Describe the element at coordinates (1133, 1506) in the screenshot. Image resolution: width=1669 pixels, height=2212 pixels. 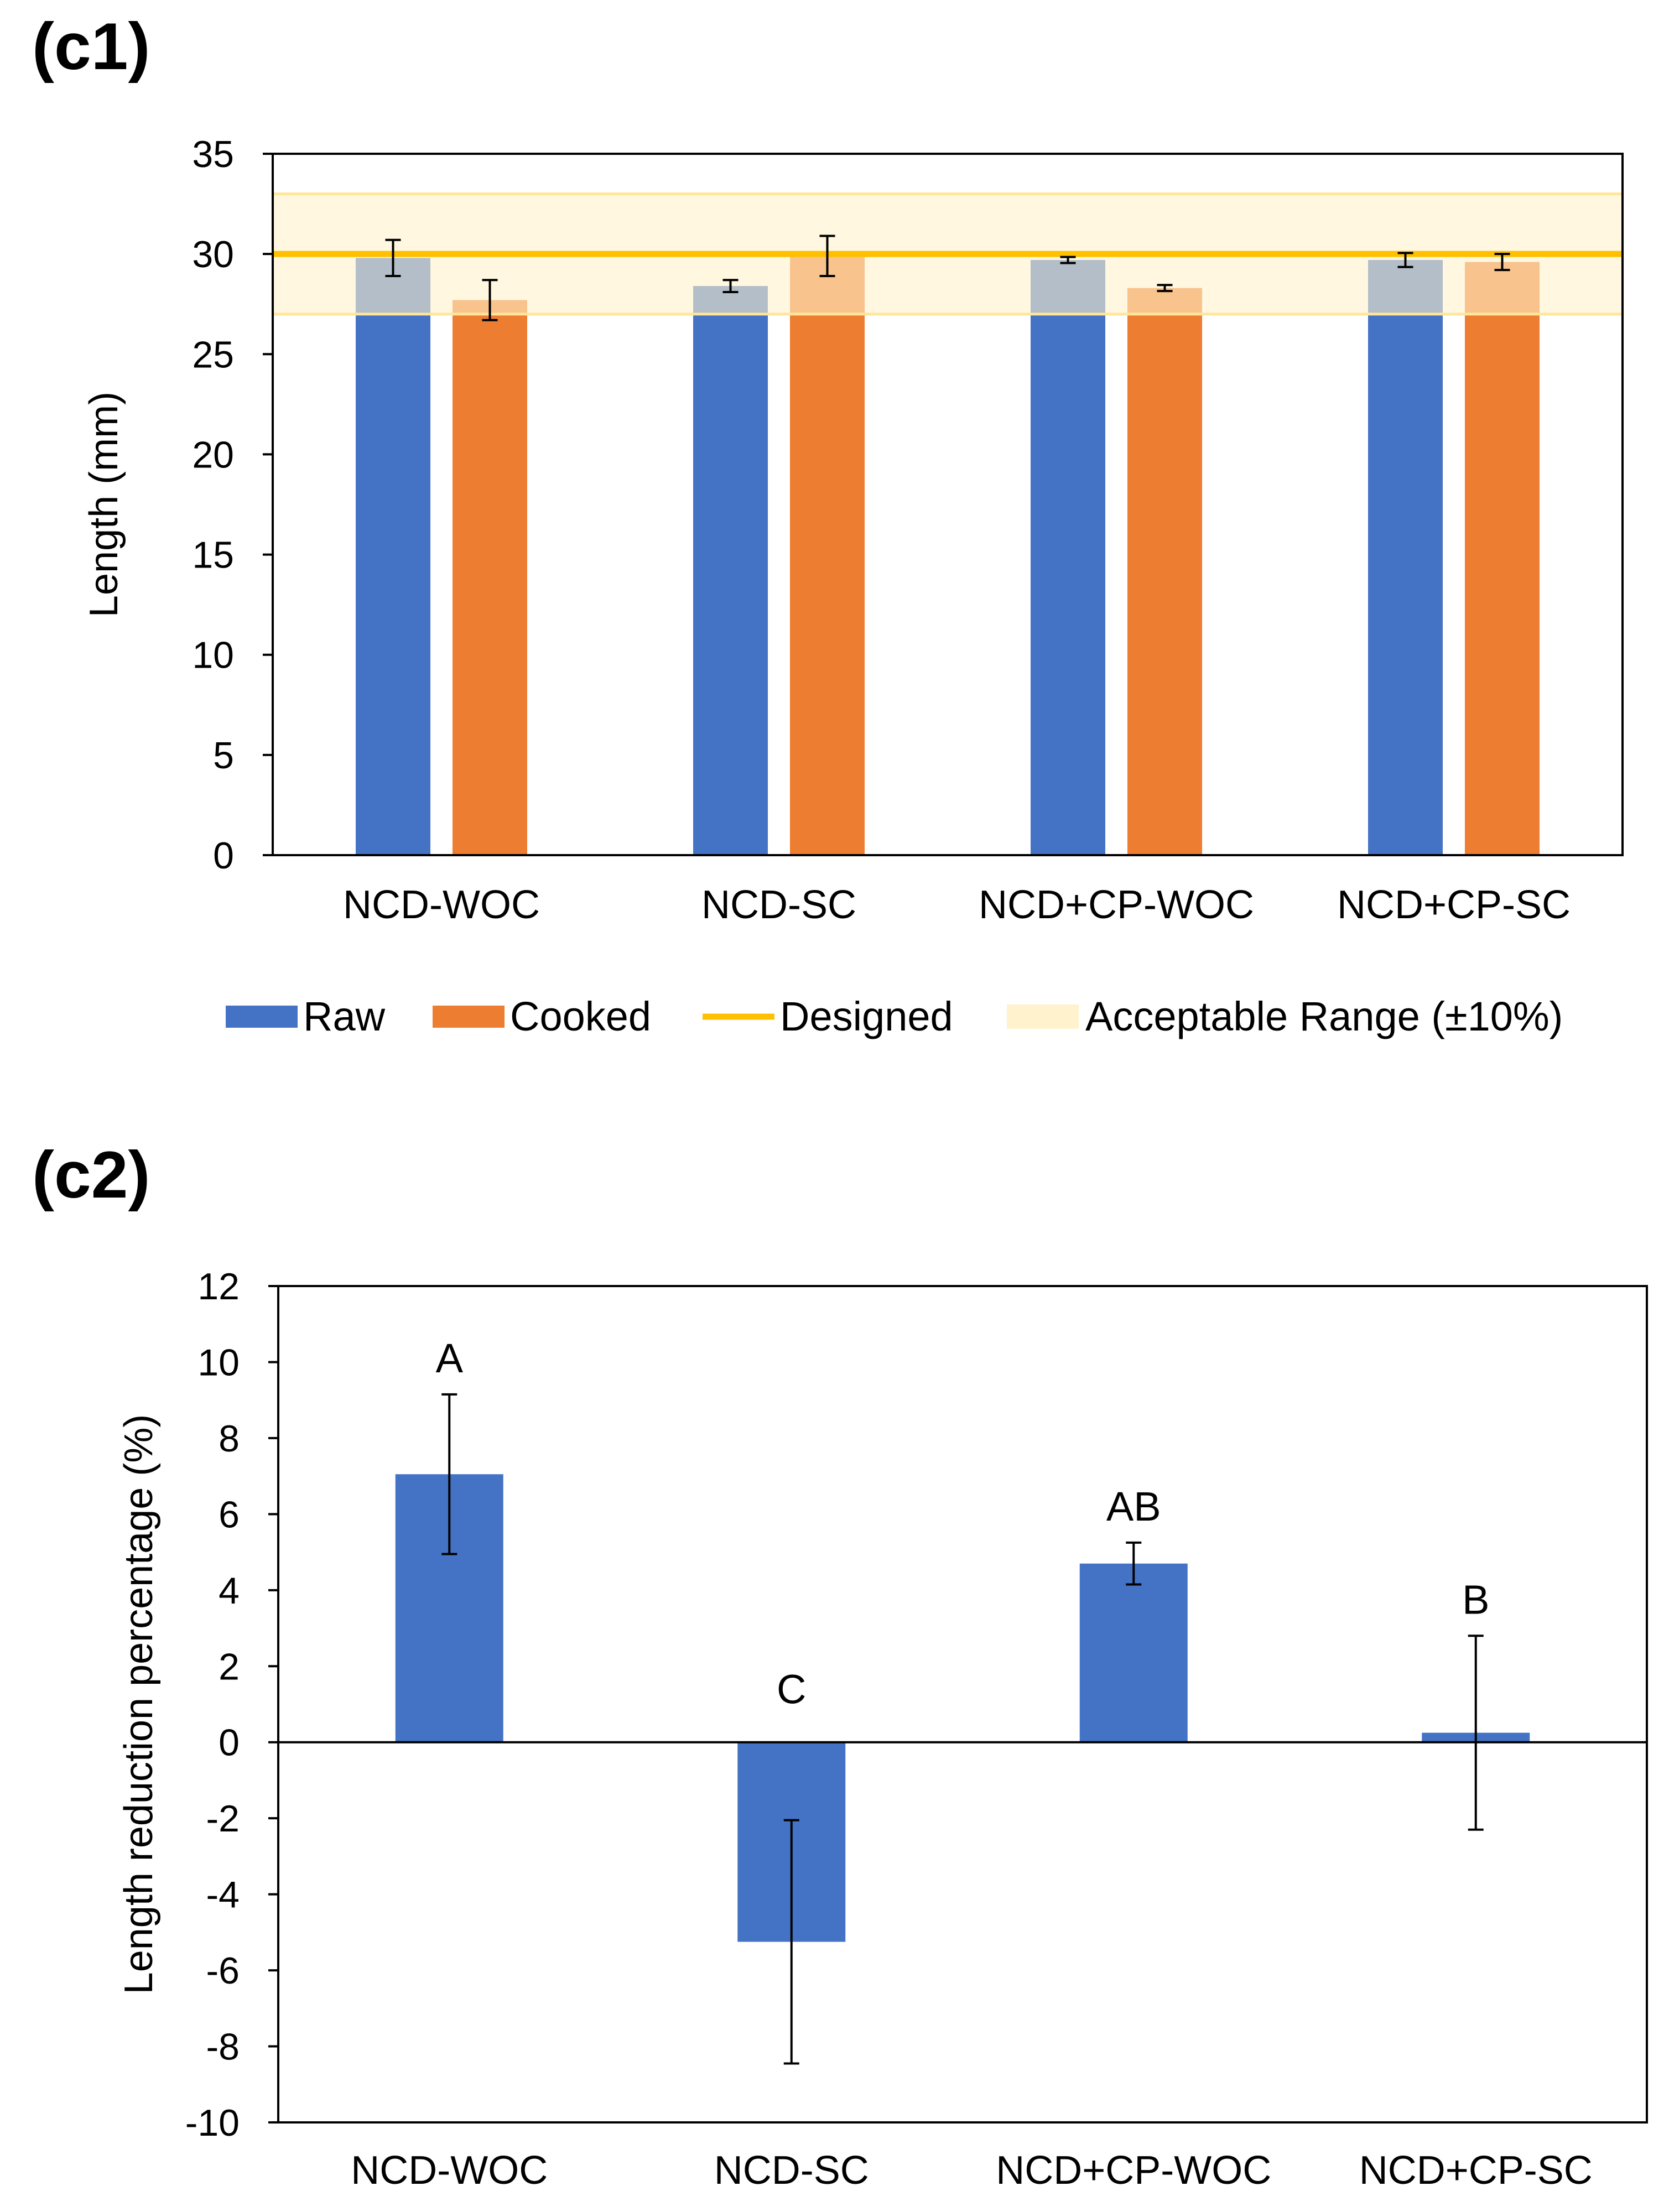
I see `significance-letter-3: AB` at that location.